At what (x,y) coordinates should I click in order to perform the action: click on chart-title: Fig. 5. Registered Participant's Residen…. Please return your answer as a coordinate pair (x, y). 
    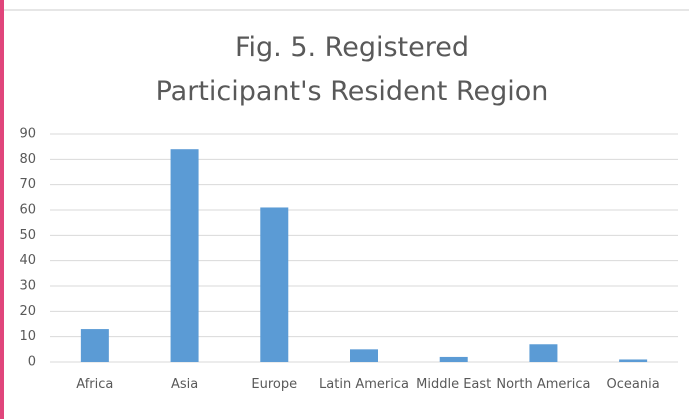
    Looking at the image, I should click on (352, 69).